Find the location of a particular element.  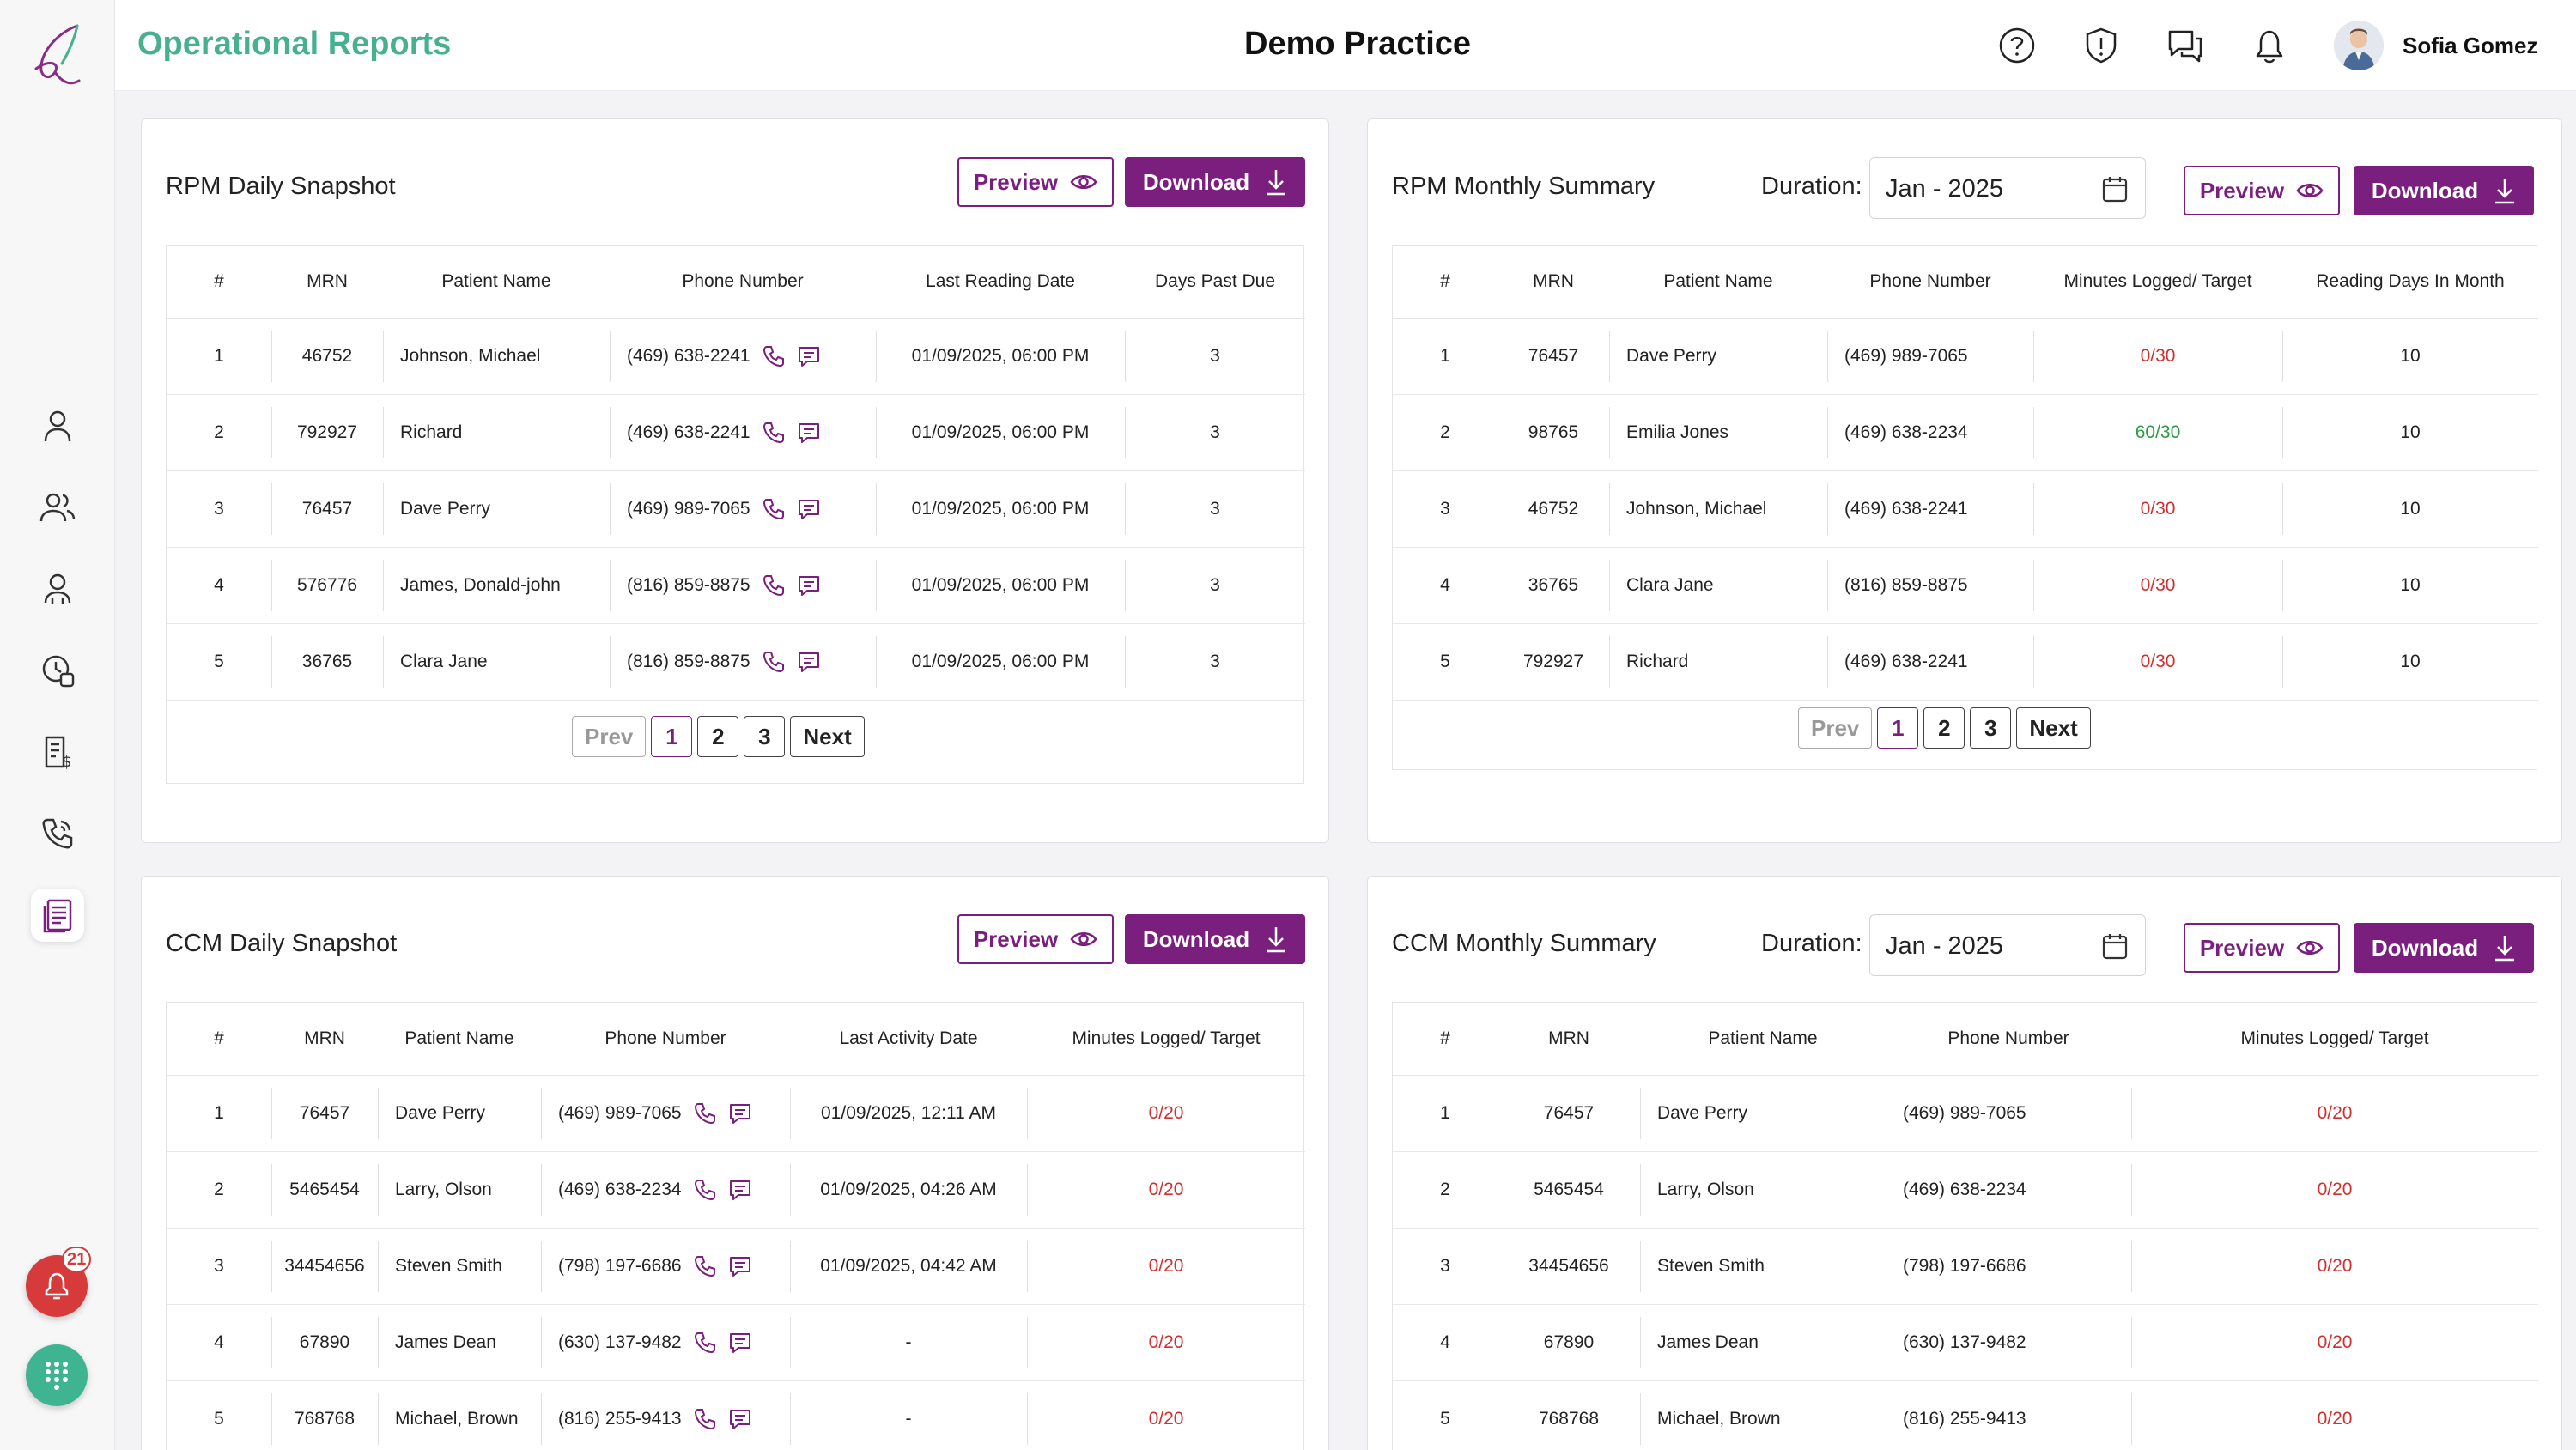

reports-icon is located at coordinates (58, 915).